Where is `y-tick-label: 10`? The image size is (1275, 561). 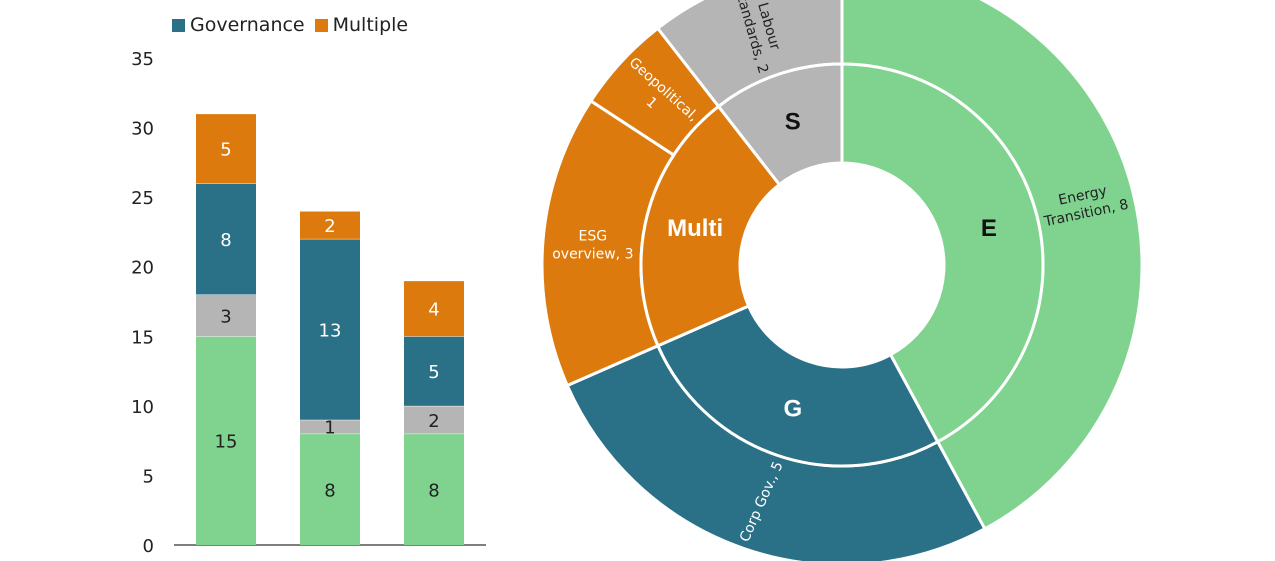
y-tick-label: 10 is located at coordinates (142, 407).